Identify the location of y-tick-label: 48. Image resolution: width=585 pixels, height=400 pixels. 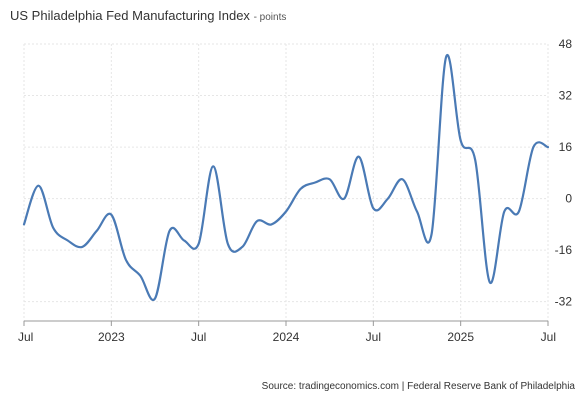
(566, 44).